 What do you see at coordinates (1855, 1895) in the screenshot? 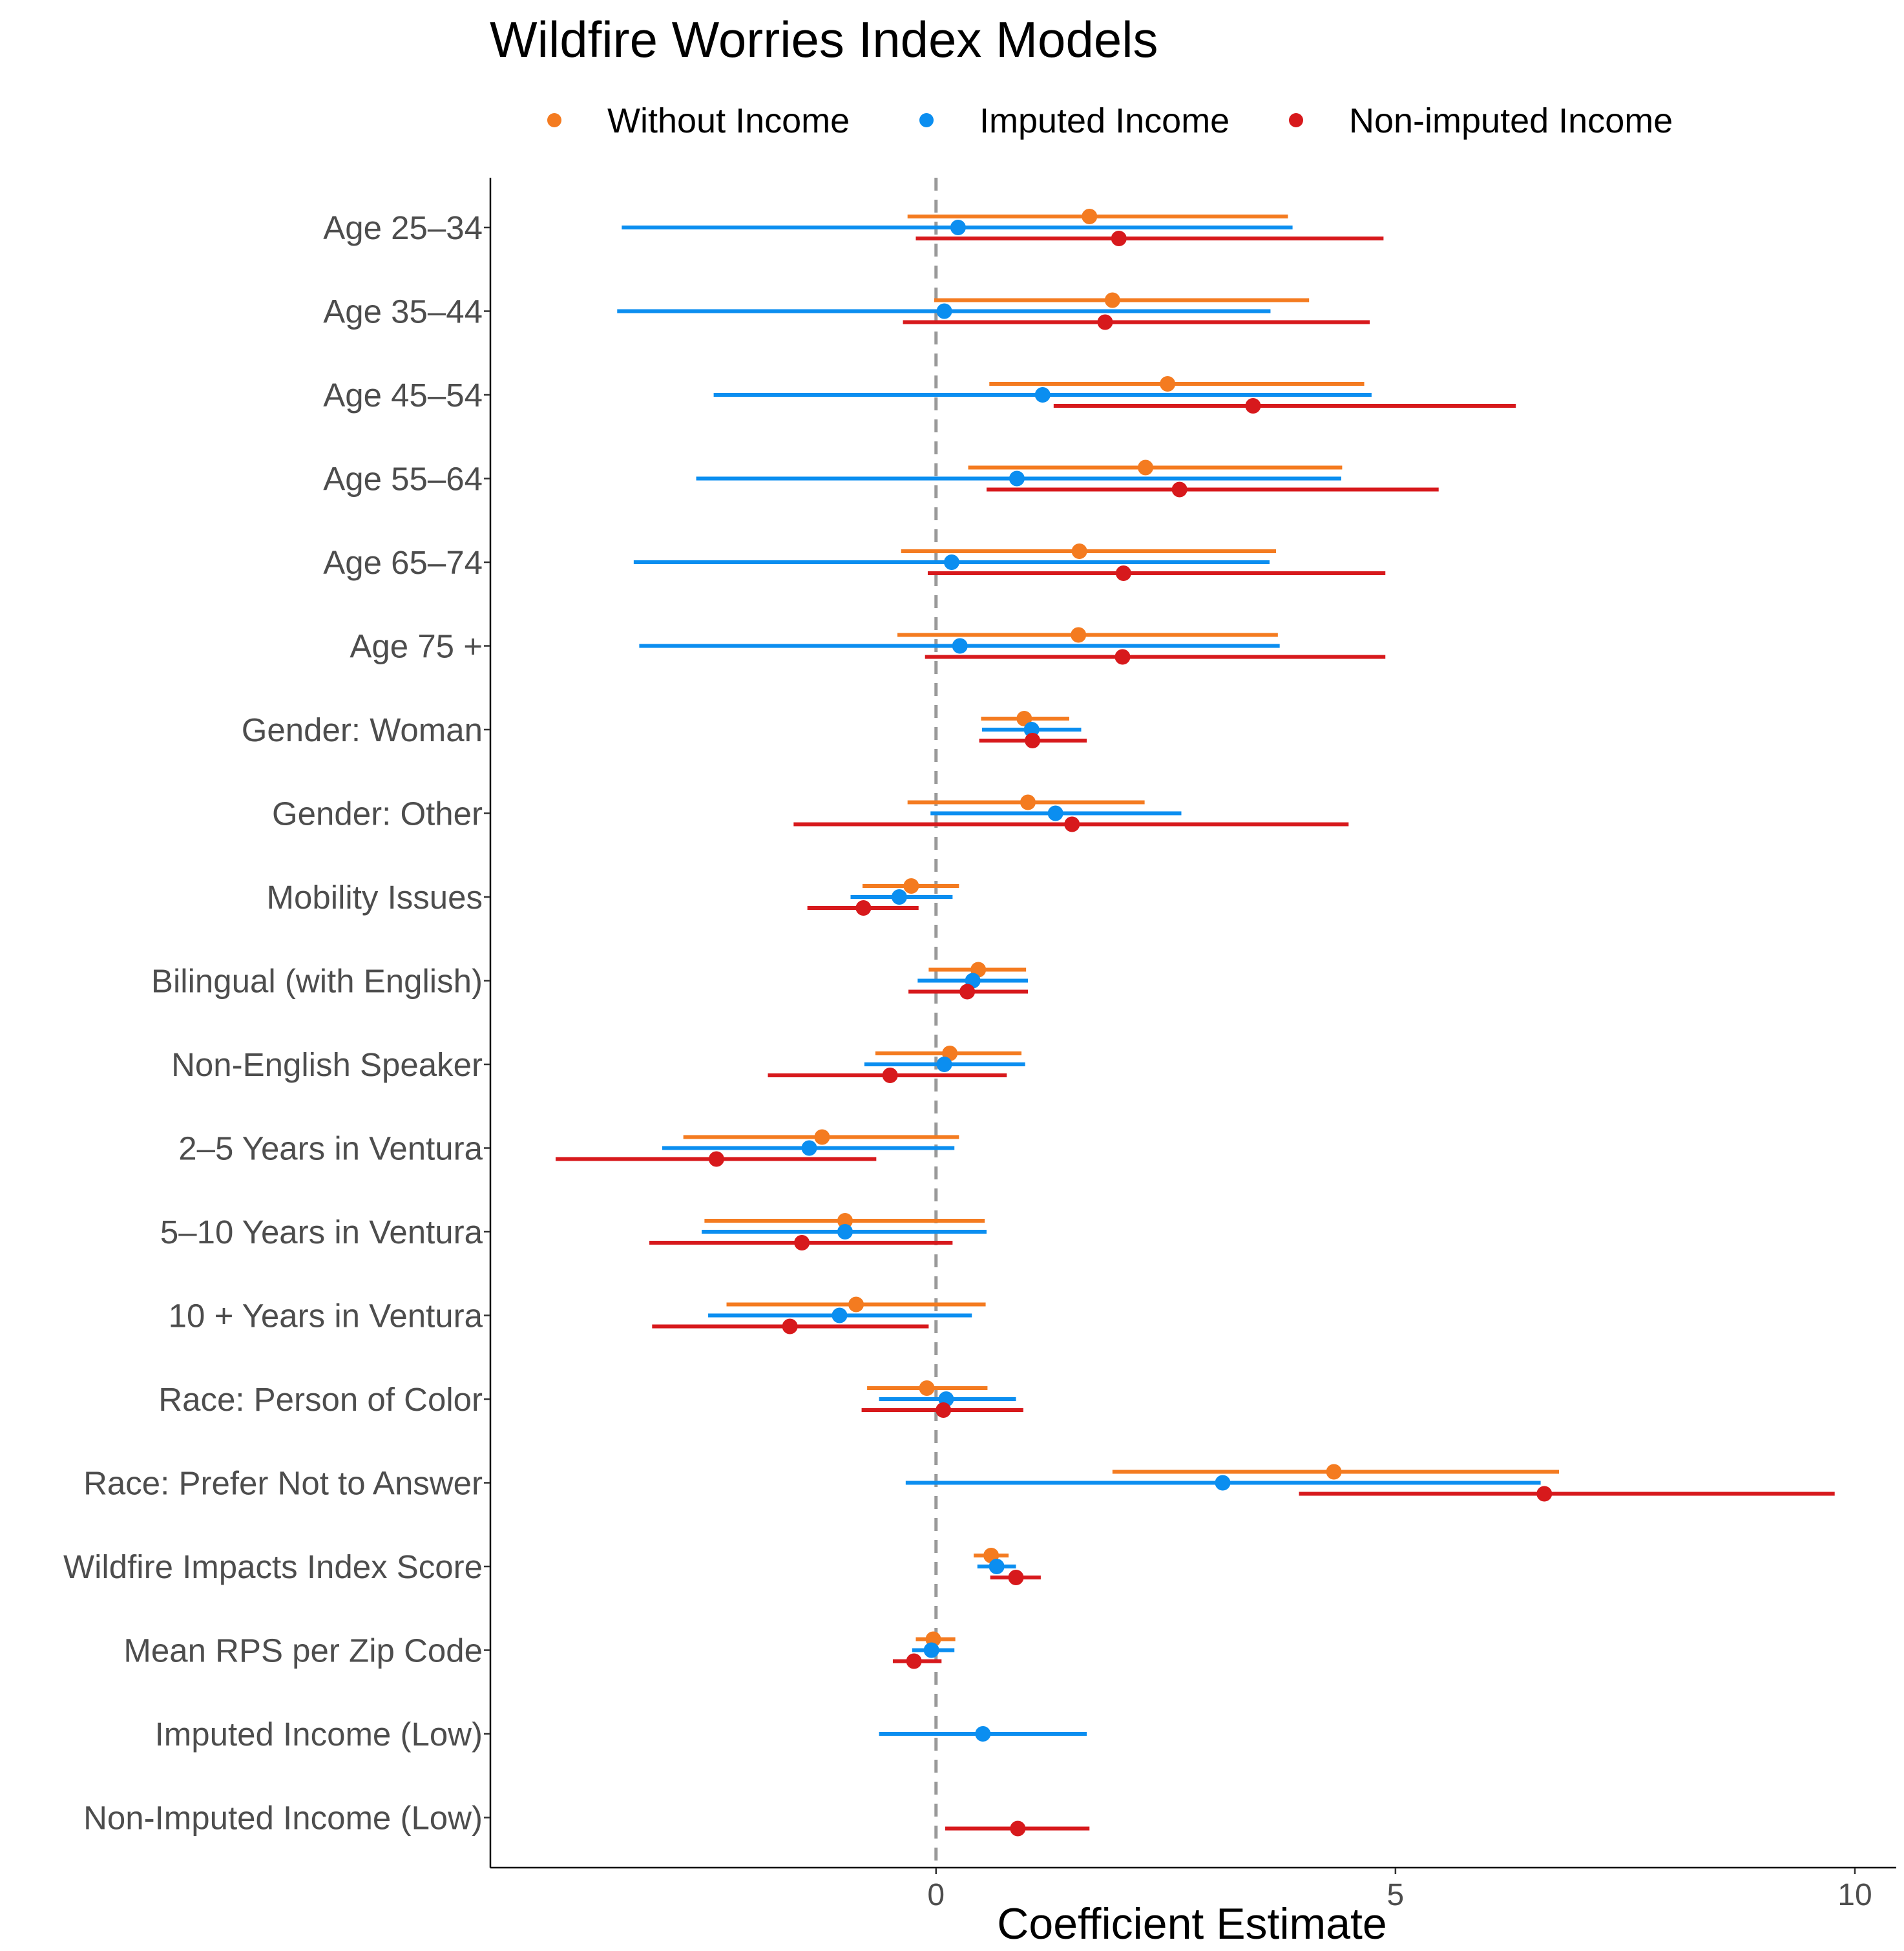
I see `x-tick-label: 10` at bounding box center [1855, 1895].